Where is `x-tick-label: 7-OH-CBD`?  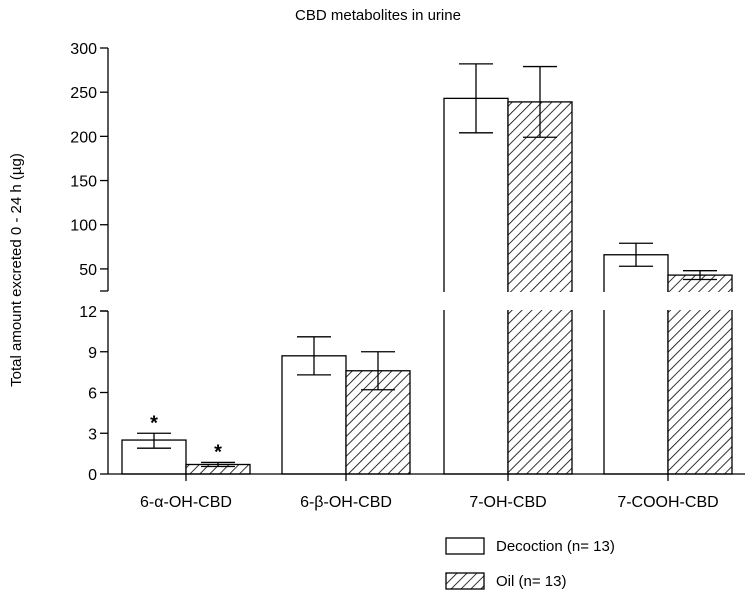
x-tick-label: 7-OH-CBD is located at coordinates (507, 502).